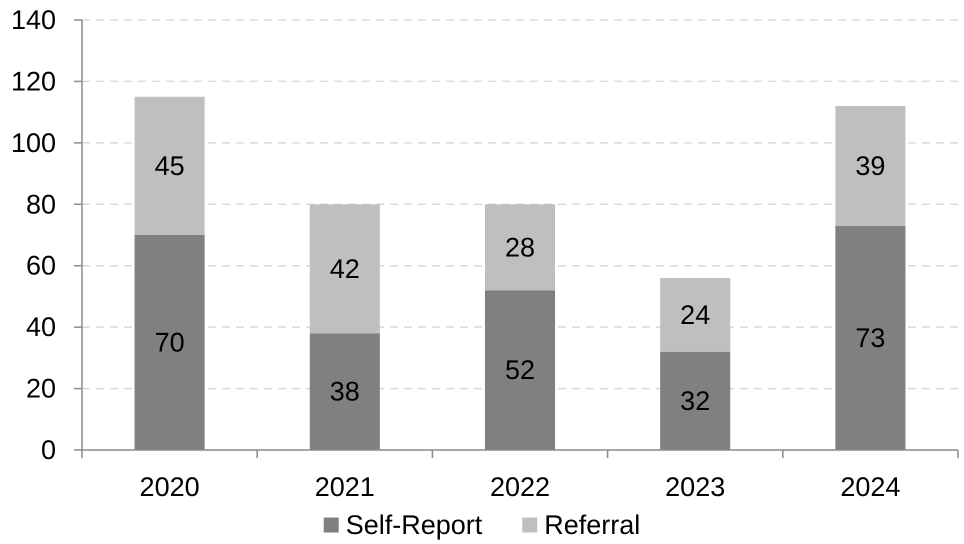 The height and width of the screenshot is (544, 964). What do you see at coordinates (33, 143) in the screenshot?
I see `y-tick-label: 100` at bounding box center [33, 143].